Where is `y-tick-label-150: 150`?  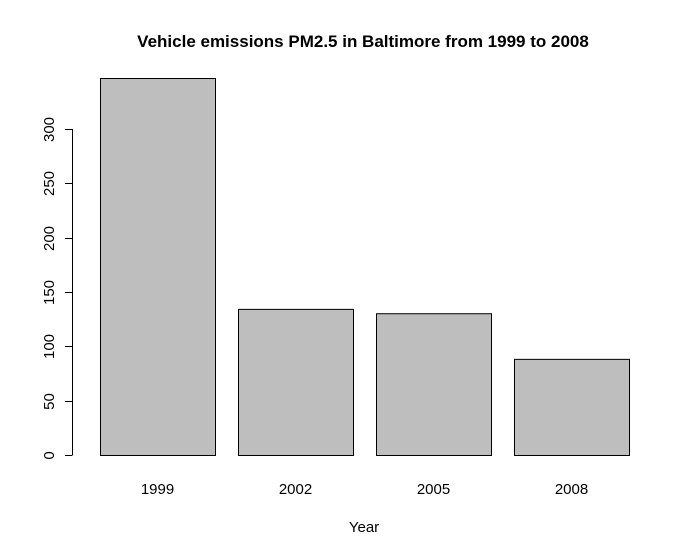 y-tick-label-150: 150 is located at coordinates (49, 292).